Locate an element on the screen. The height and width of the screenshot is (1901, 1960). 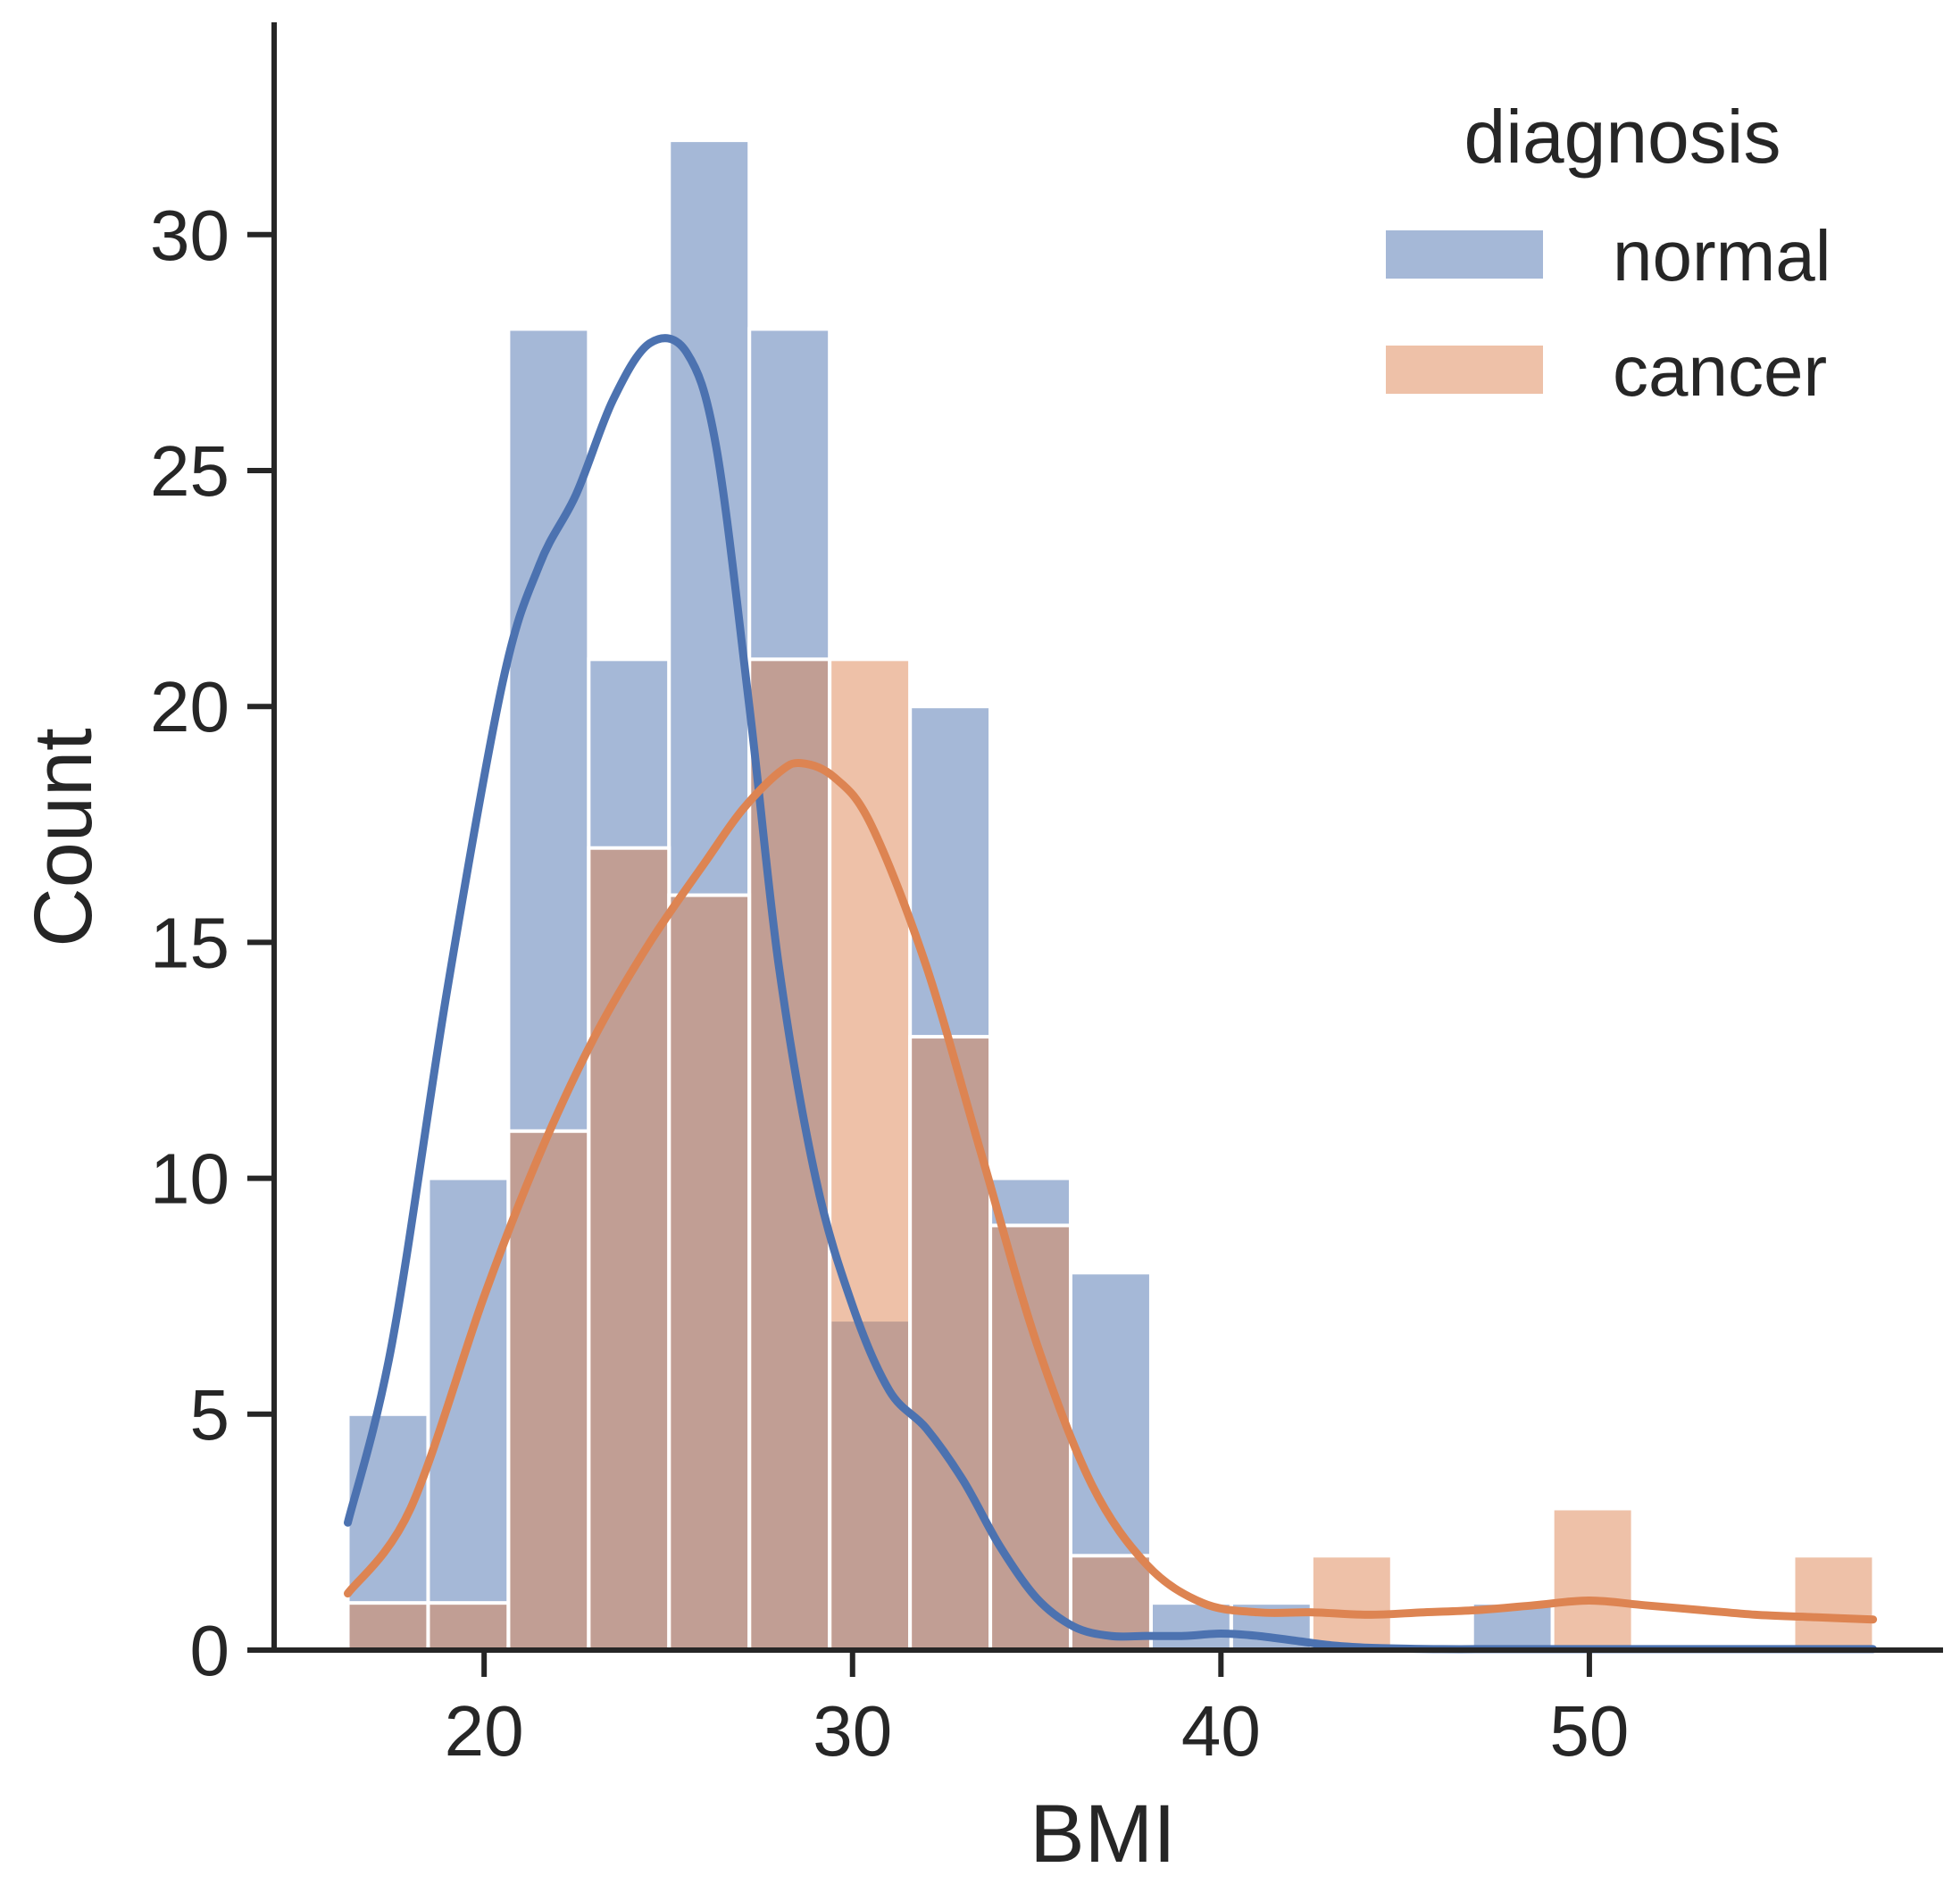
x-tick-label-30: 30 is located at coordinates (852, 1731).